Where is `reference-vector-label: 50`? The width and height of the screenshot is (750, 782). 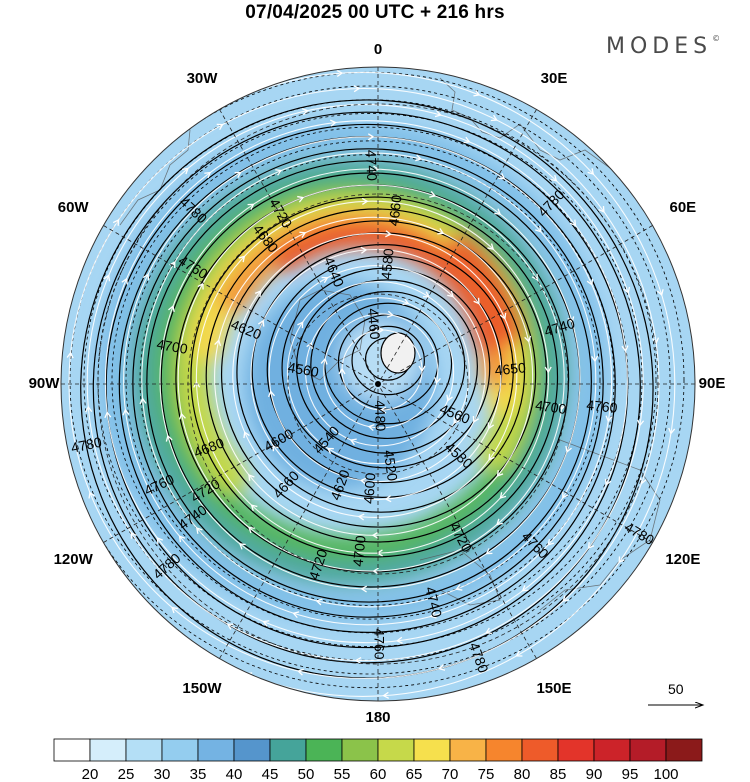 reference-vector-label: 50 is located at coordinates (676, 689).